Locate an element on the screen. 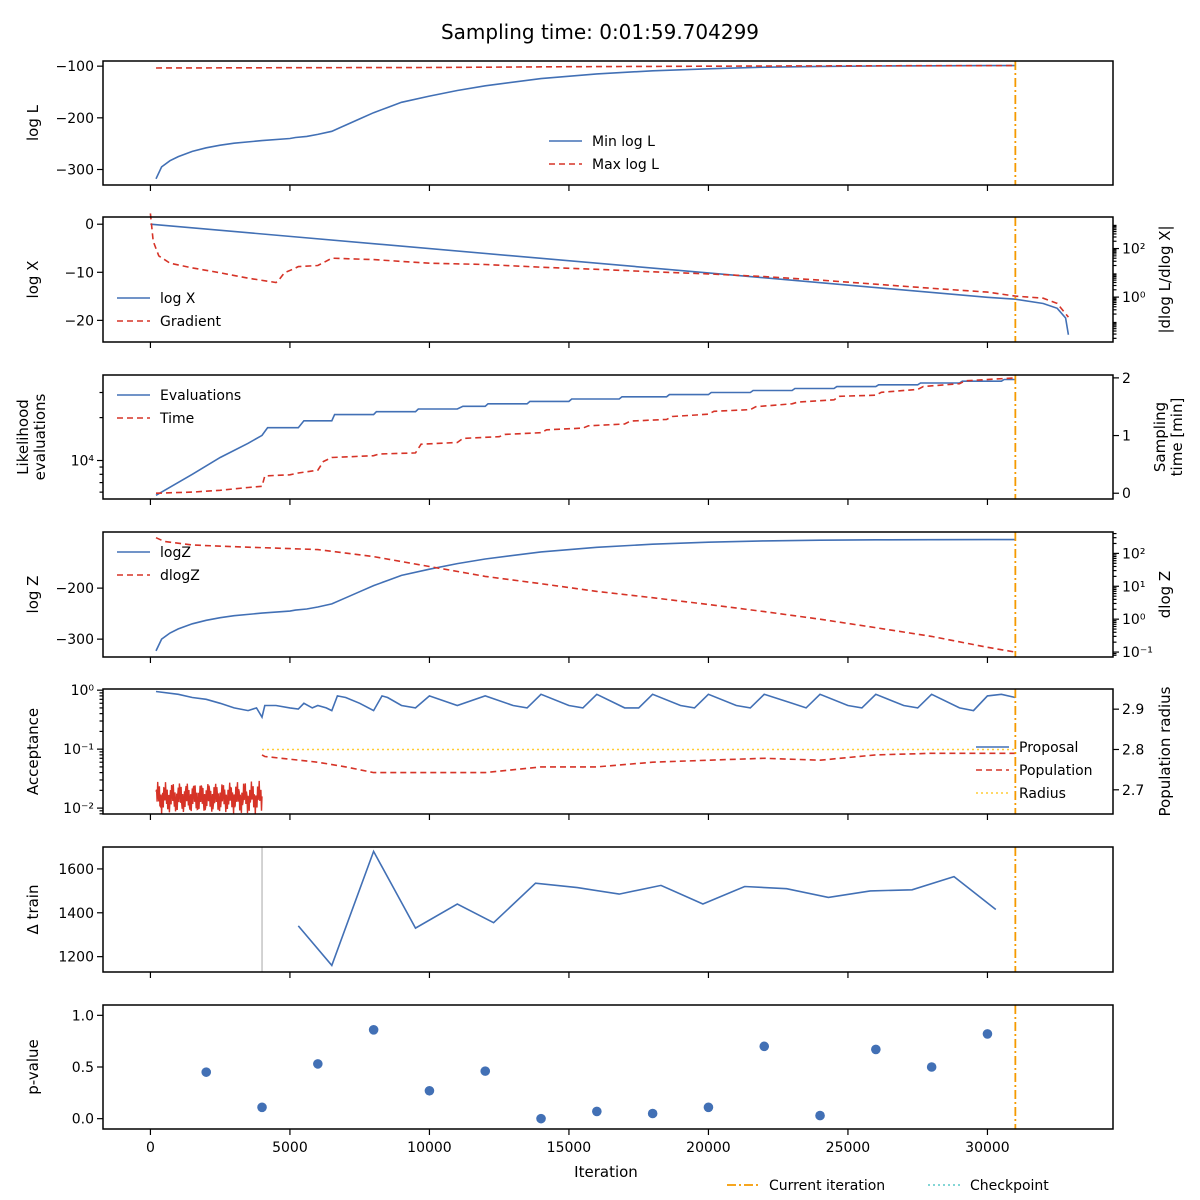  y-tick-label: 1200 is located at coordinates (76, 958).